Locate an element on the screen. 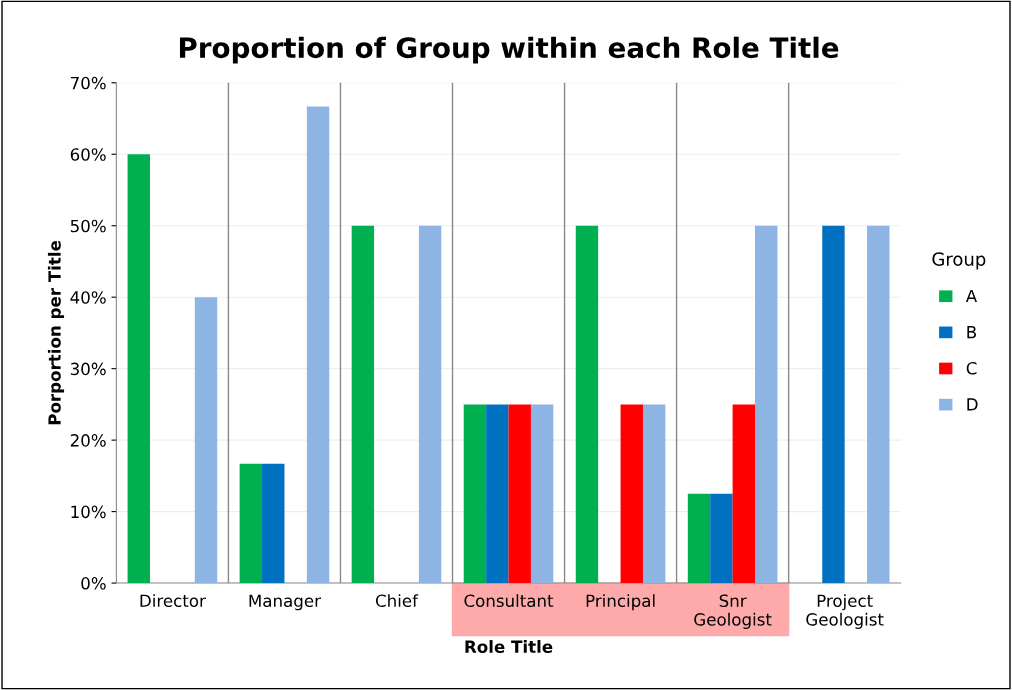 Image resolution: width=1012 pixels, height=690 pixels. x-tick-label: Director is located at coordinates (173, 601).